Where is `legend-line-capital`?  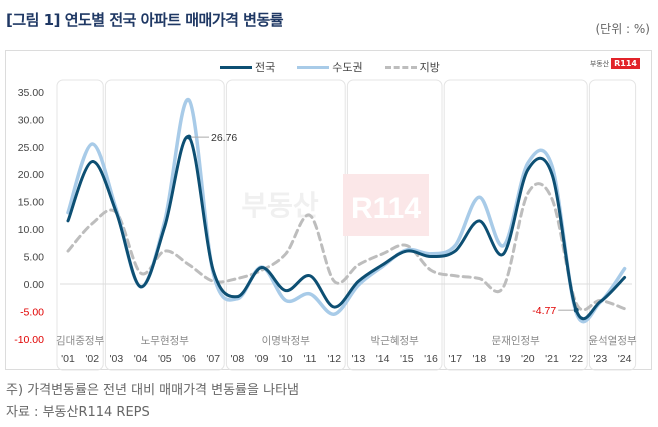
legend-line-capital is located at coordinates (313, 67).